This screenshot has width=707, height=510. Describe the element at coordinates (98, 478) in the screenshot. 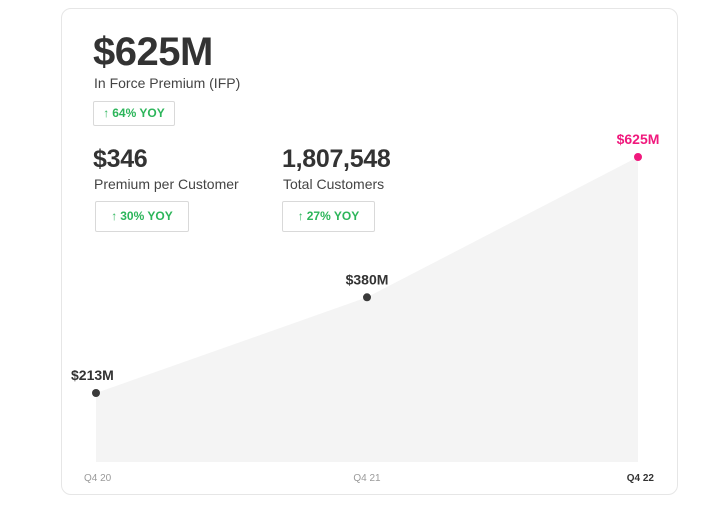

I see `x-tick-label: Q4 20` at that location.